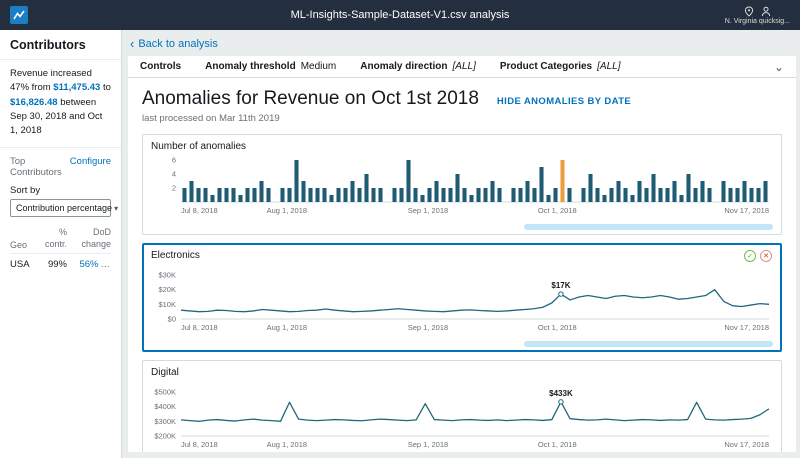  I want to click on to-value-link: $16,826.48, so click(34, 102).